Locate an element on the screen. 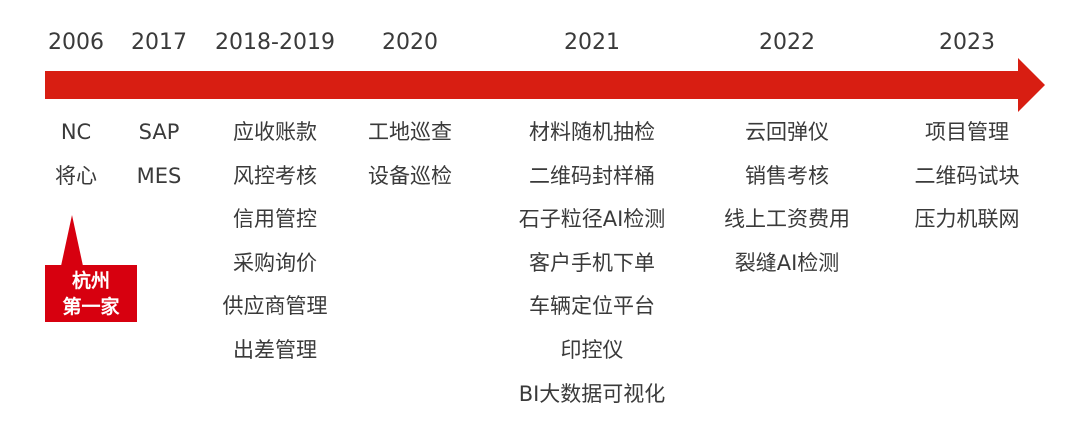  milestone-item: 信用管控 is located at coordinates (275, 219).